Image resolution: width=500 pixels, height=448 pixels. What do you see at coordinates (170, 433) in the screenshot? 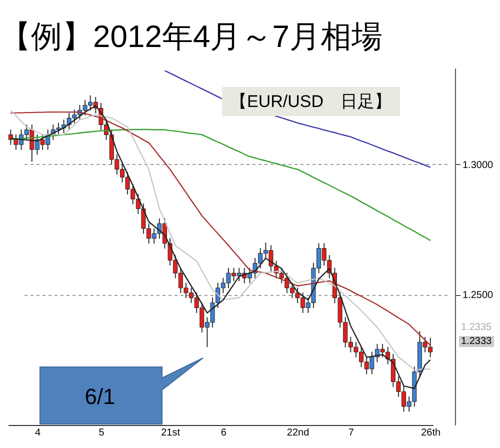
I see `x-tick-label: 21st` at bounding box center [170, 433].